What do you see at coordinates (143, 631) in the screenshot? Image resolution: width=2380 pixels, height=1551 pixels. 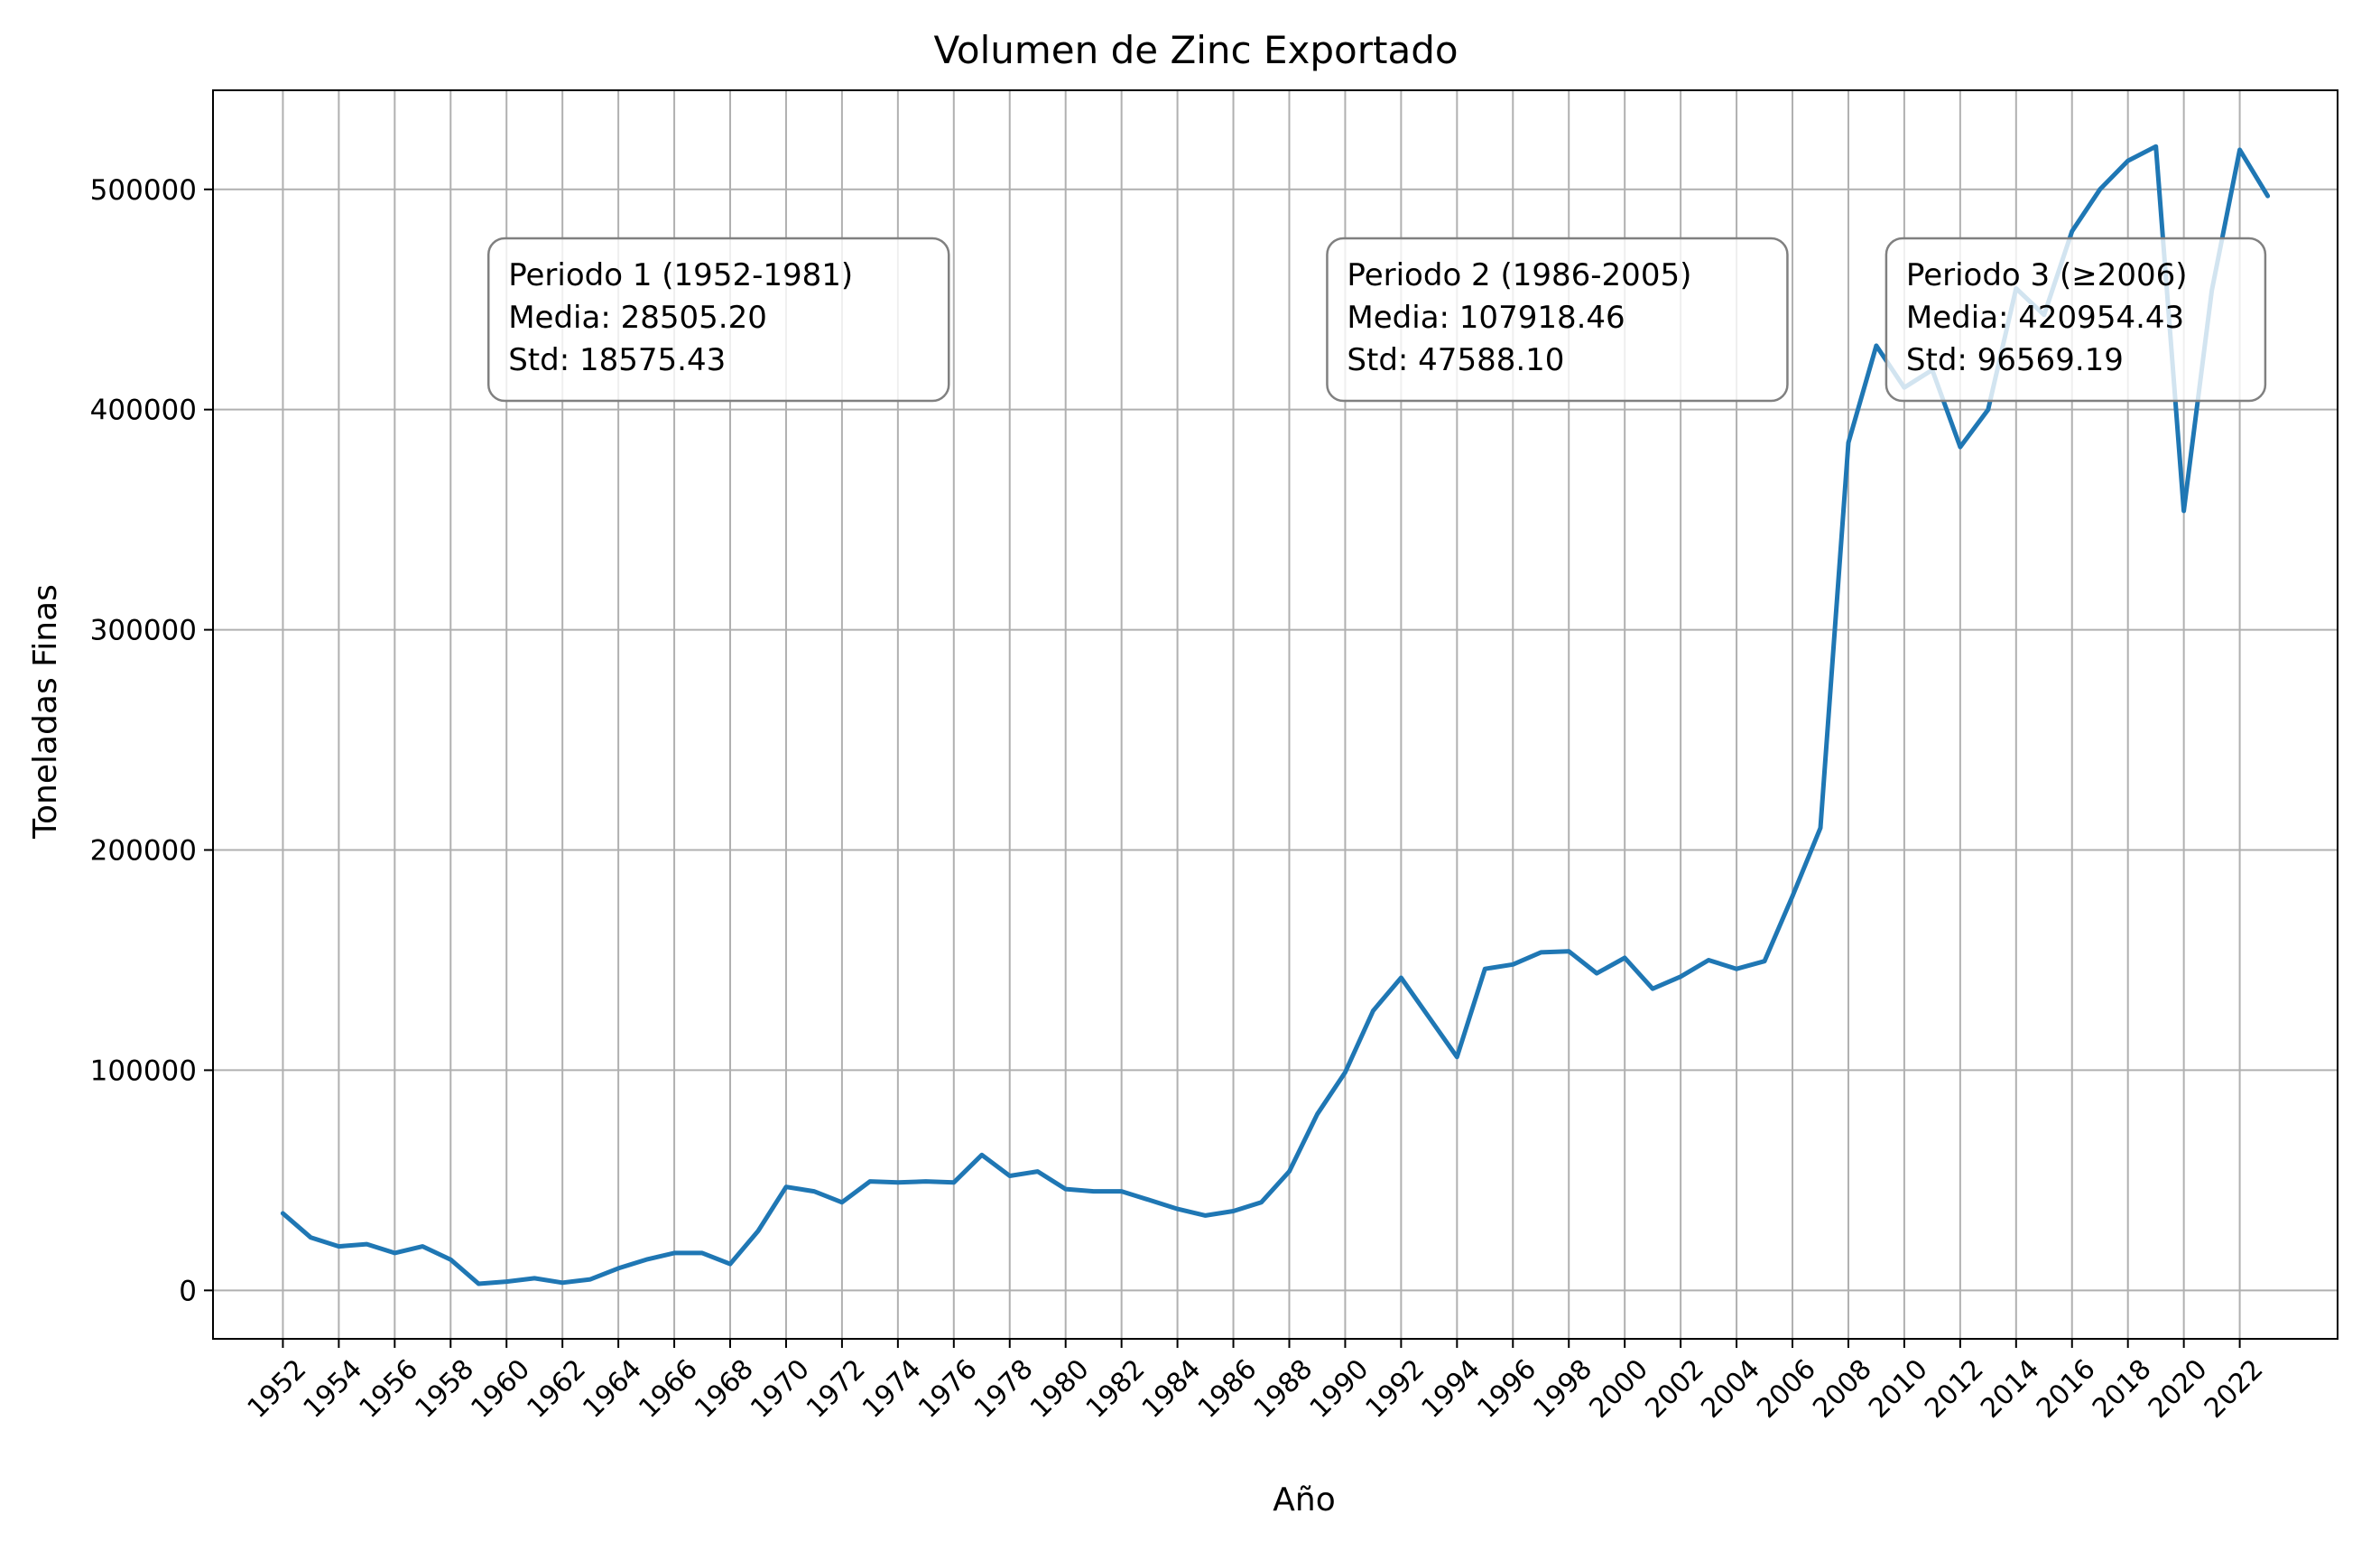 I see `y-tick-label: 300000` at bounding box center [143, 631].